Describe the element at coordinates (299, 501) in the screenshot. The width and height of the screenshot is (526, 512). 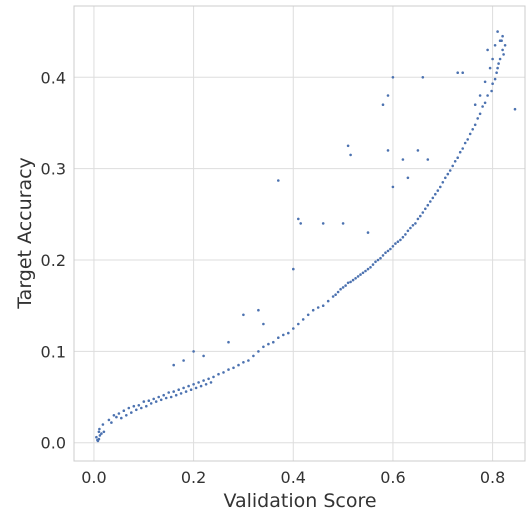
I see `x-axis-label: Validation Score` at that location.